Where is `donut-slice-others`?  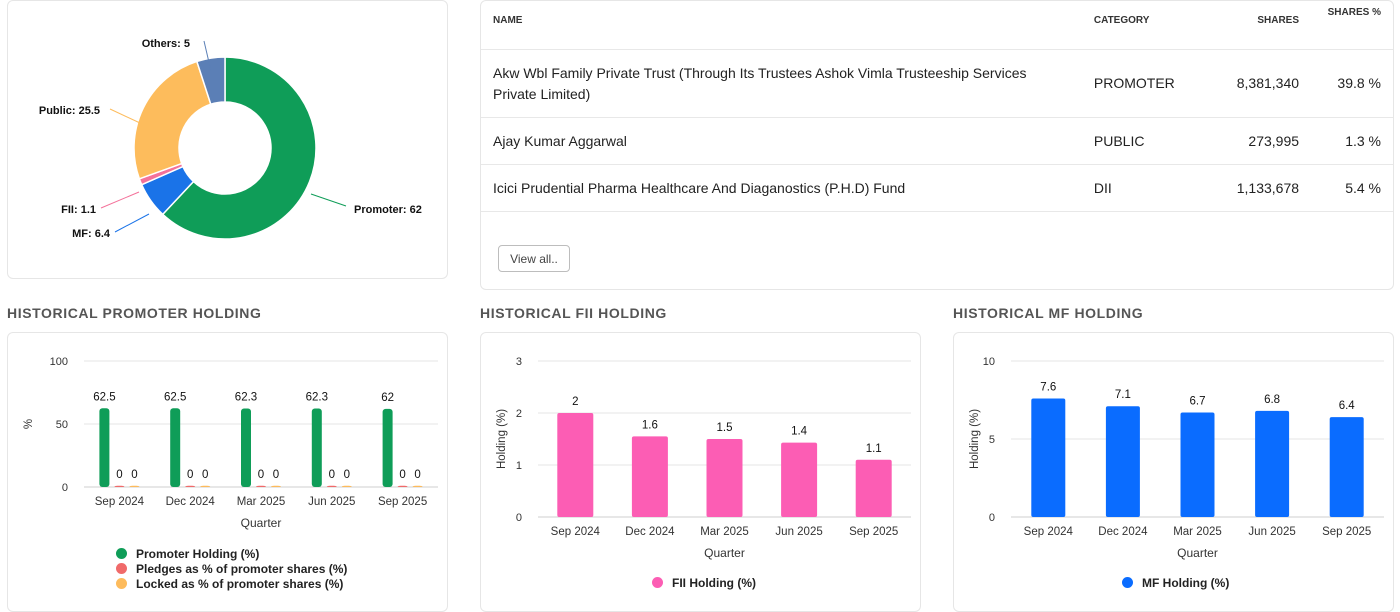
donut-slice-others is located at coordinates (210, 81).